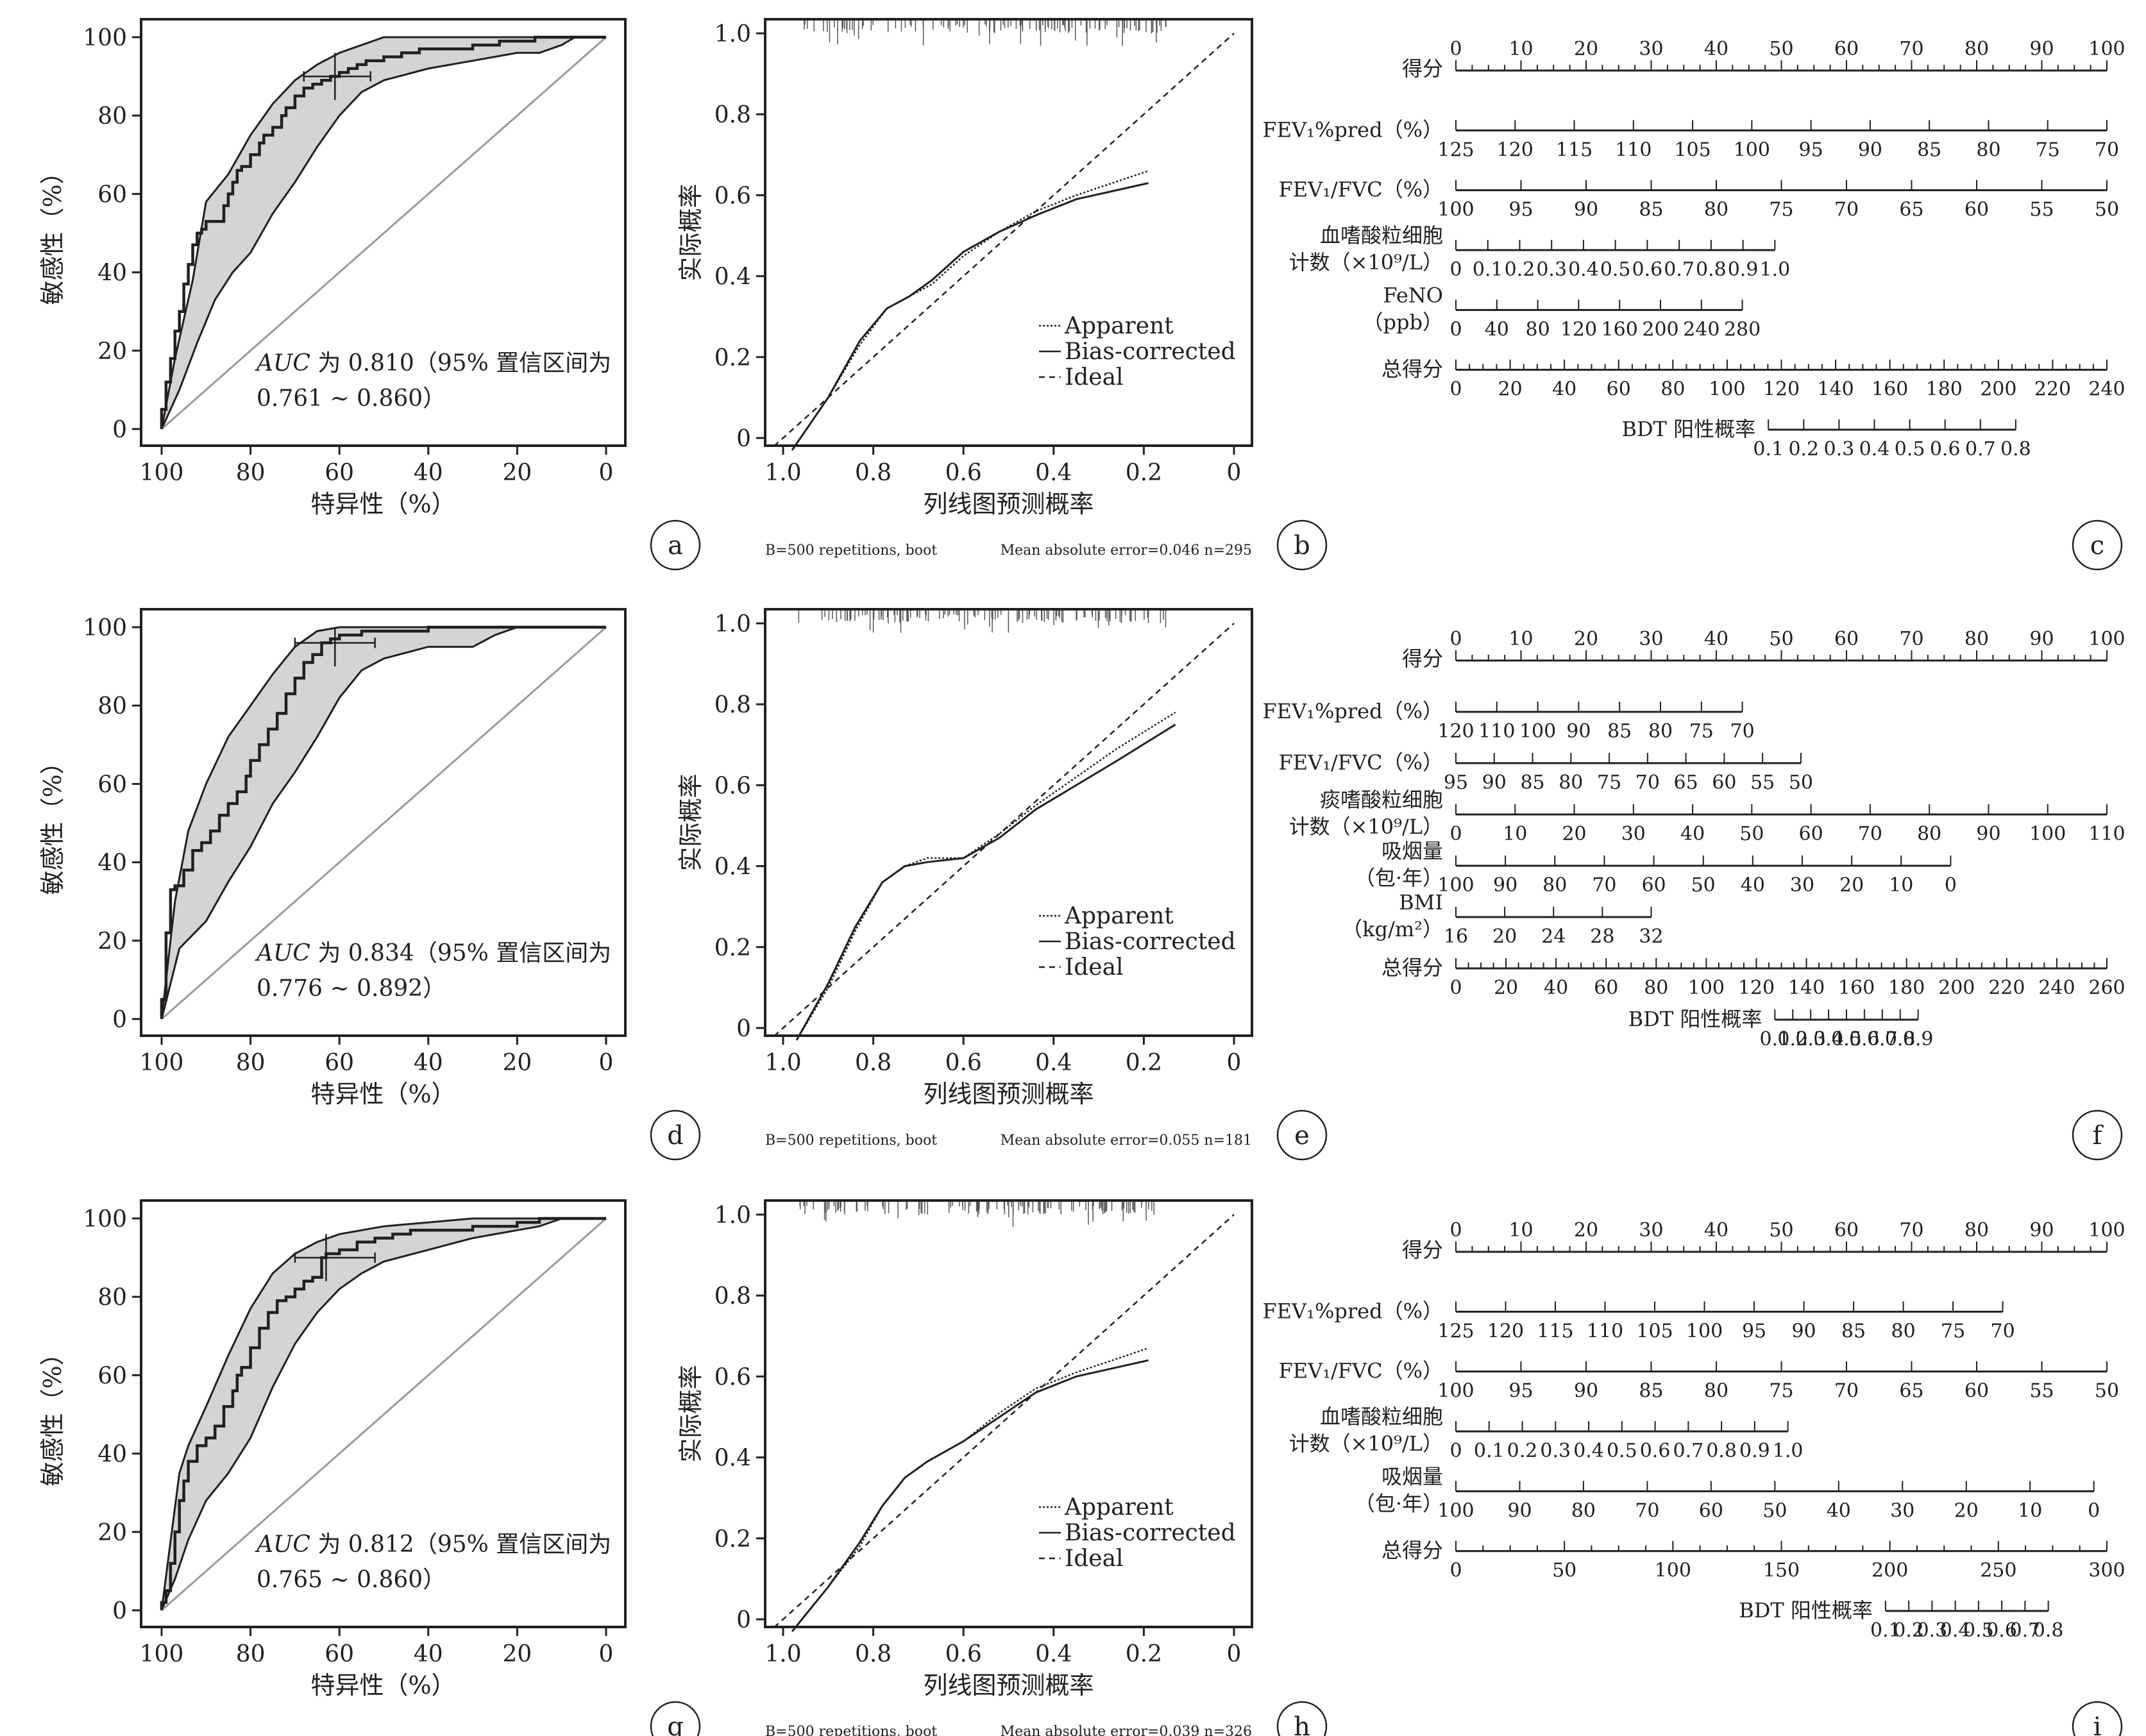  What do you see at coordinates (732, 1377) in the screenshot?
I see `y-tick-label: 0.6` at bounding box center [732, 1377].